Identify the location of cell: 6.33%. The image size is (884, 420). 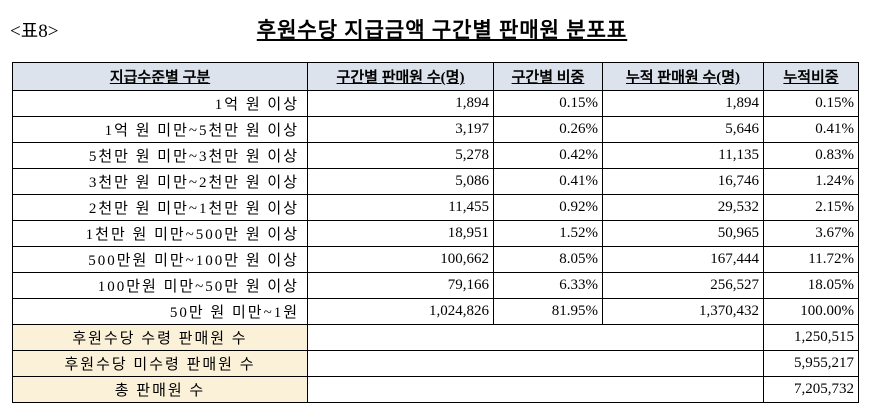
(548, 285).